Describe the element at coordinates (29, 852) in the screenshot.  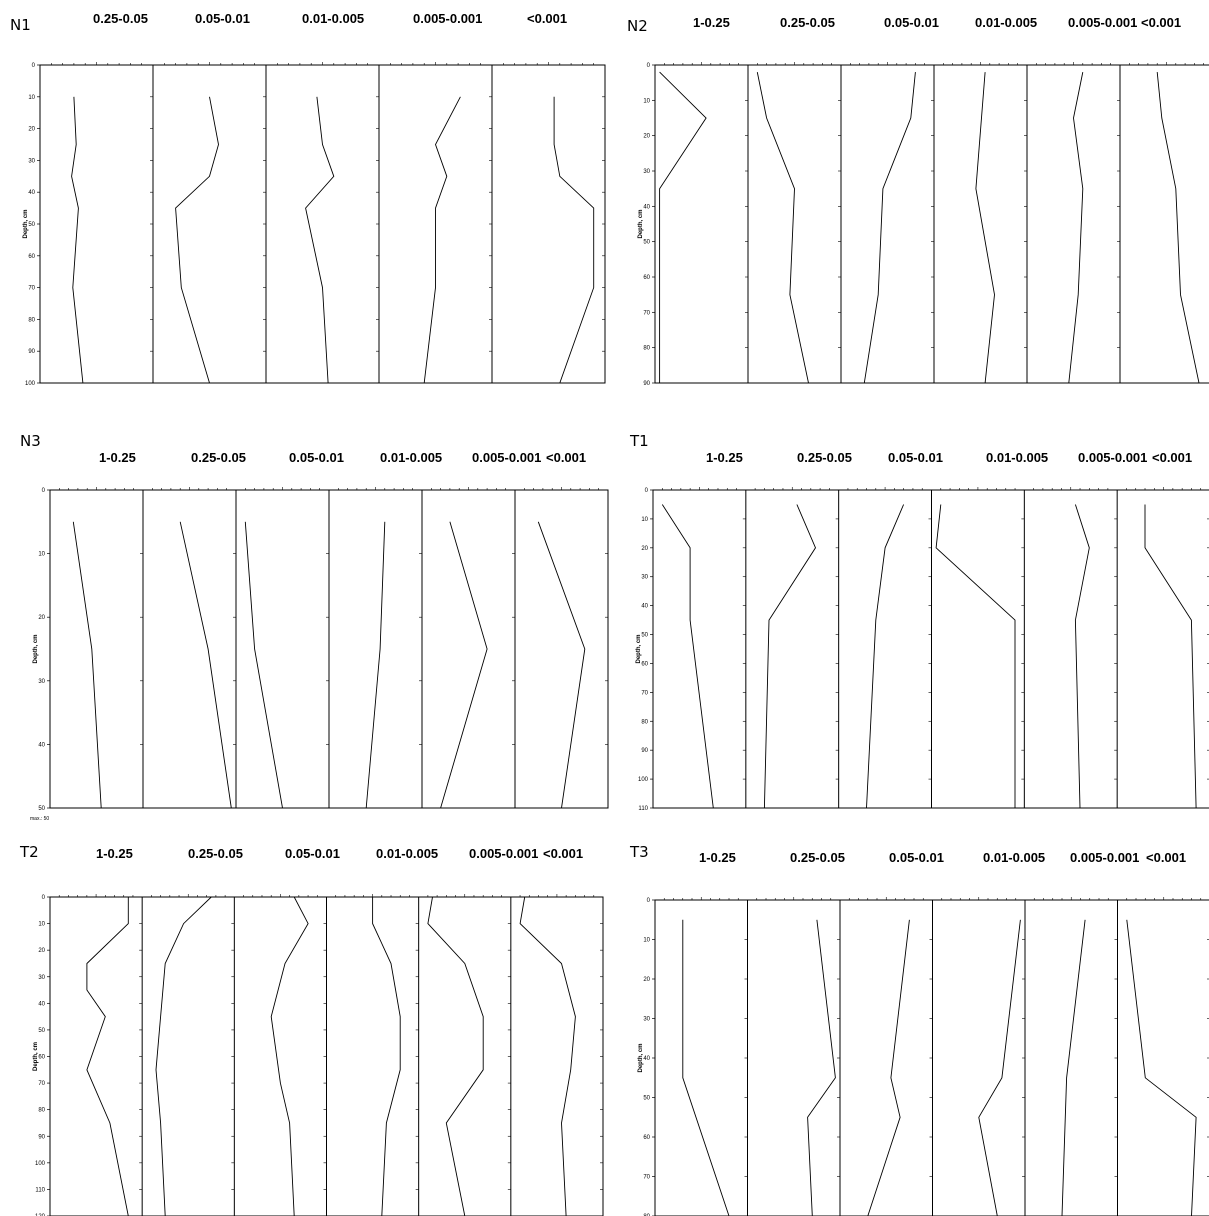
I see `panel-title: T2` at that location.